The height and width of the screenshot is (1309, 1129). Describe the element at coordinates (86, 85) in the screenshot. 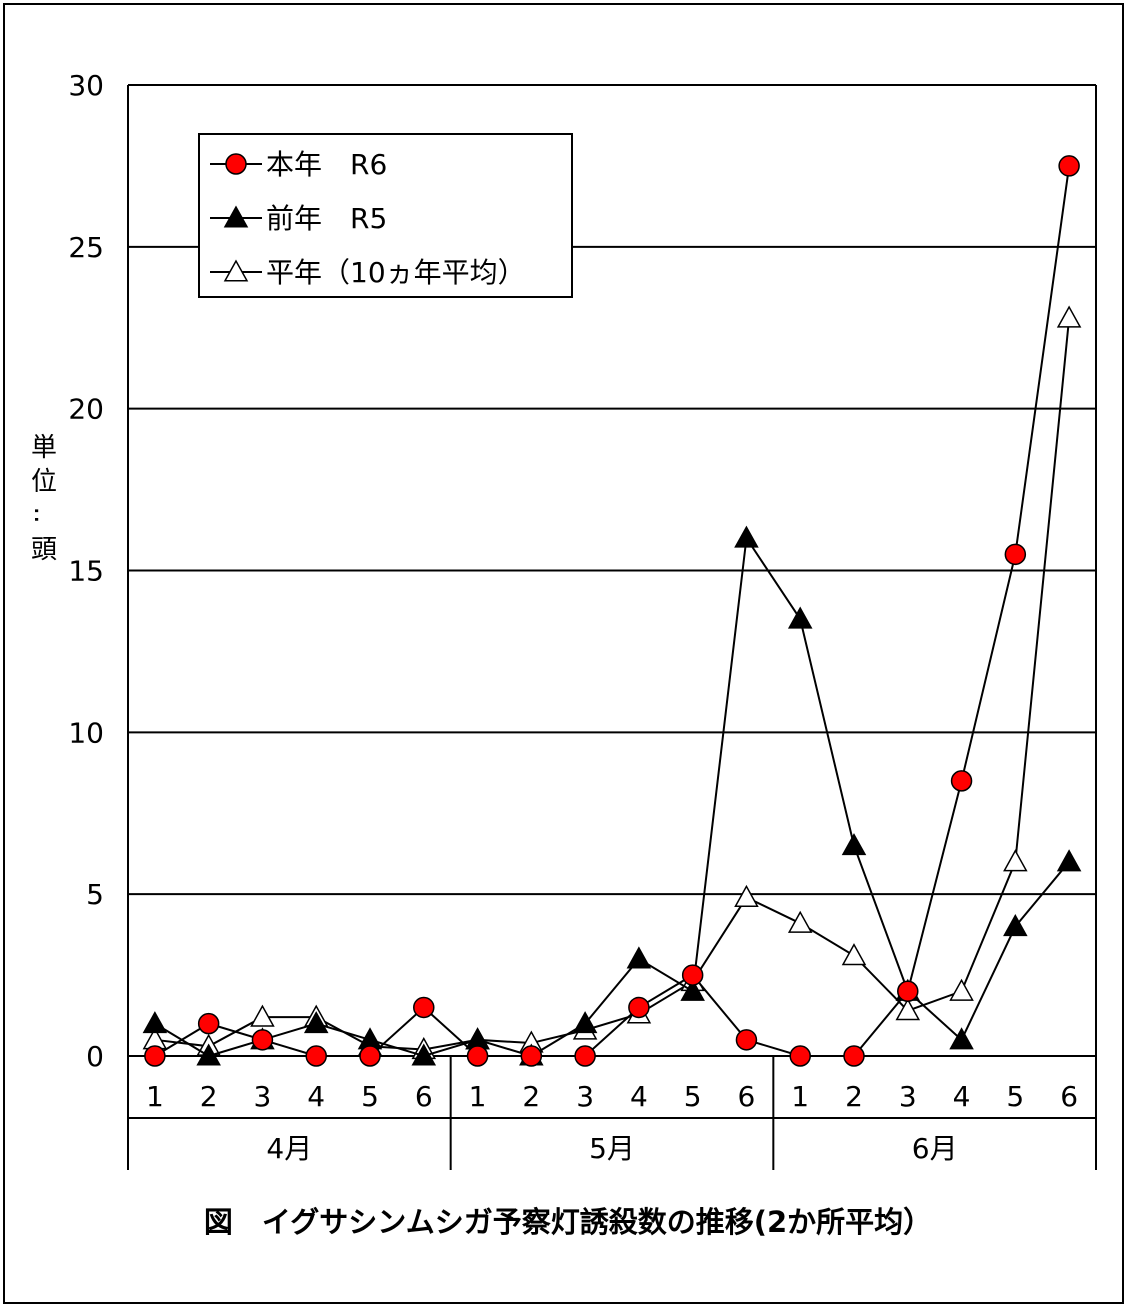

I see `y-tick-label: 30` at that location.